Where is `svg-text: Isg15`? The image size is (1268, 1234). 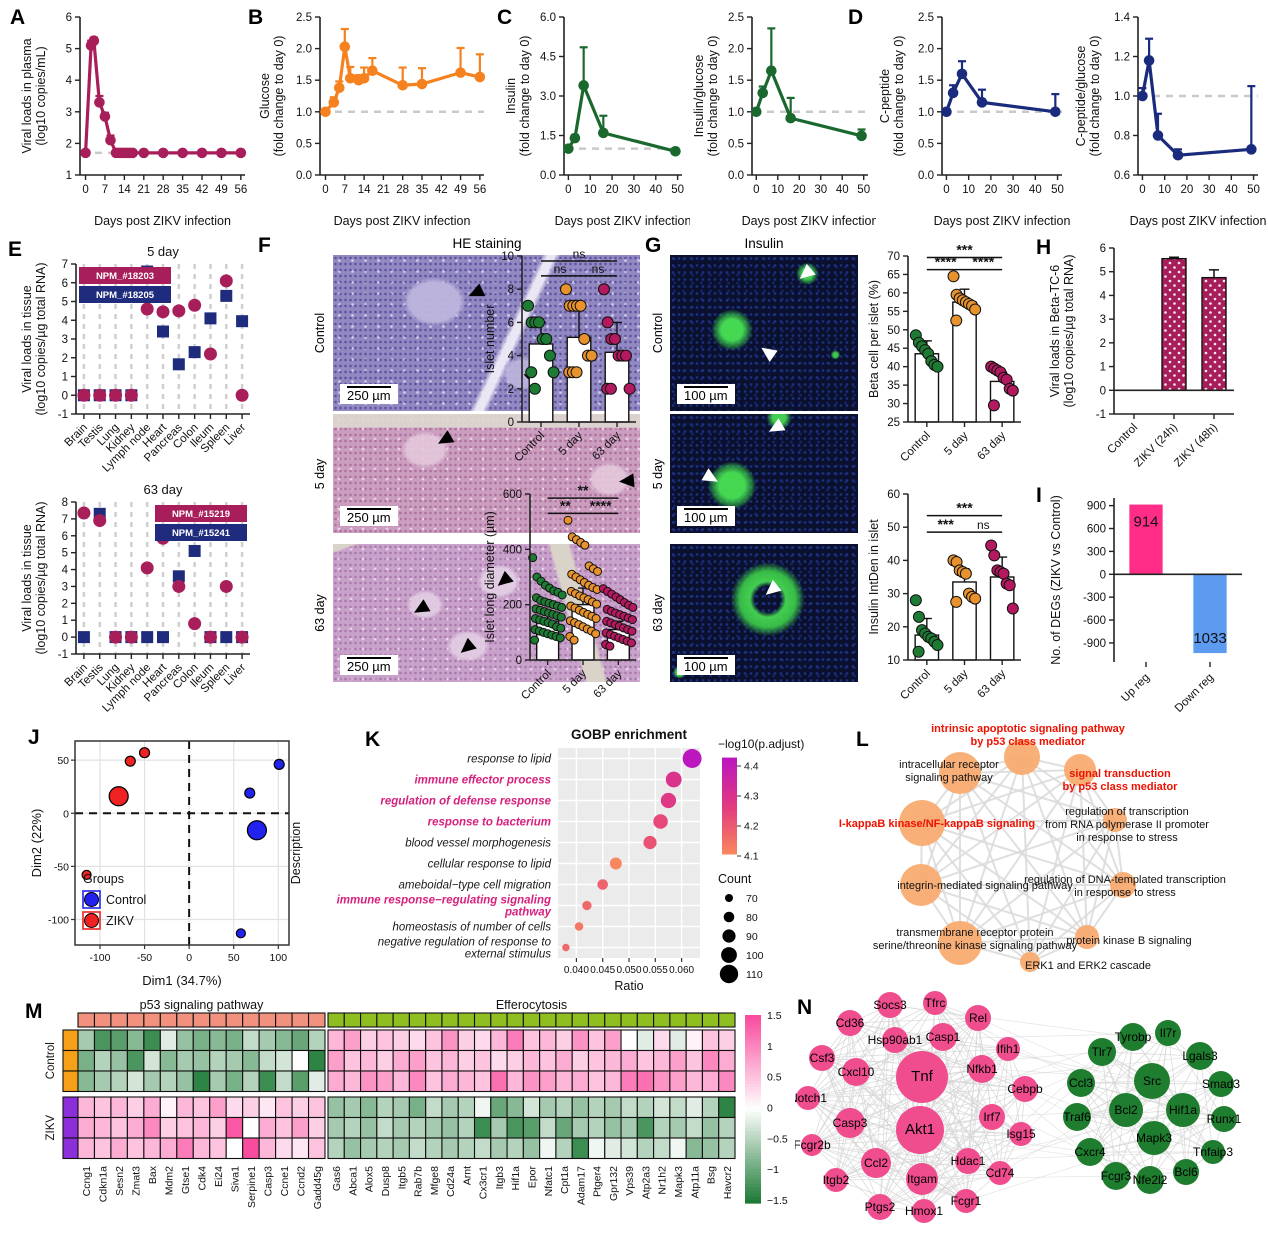 svg-text: Isg15 is located at coordinates (1021, 1134).